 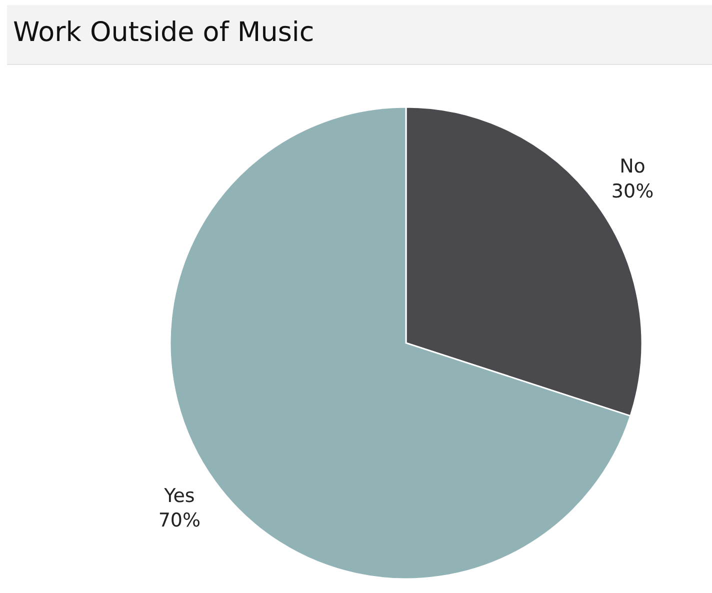 What do you see at coordinates (179, 521) in the screenshot?
I see `data-label: 70%` at bounding box center [179, 521].